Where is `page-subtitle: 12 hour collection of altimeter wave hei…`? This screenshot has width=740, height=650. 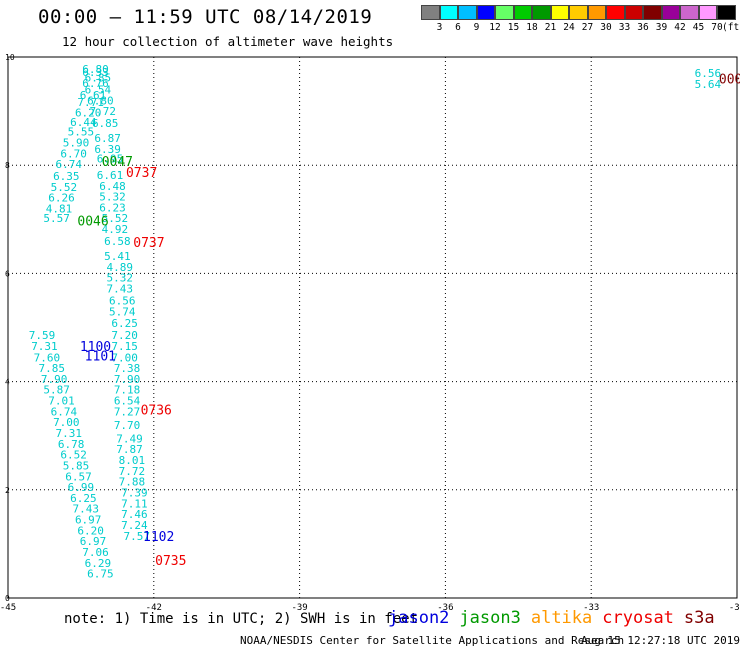 page-subtitle: 12 hour collection of altimeter wave hei… is located at coordinates (228, 41).